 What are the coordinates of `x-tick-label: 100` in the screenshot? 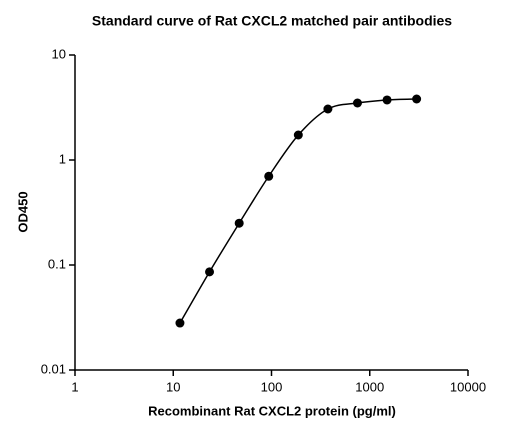 It's located at (272, 386).